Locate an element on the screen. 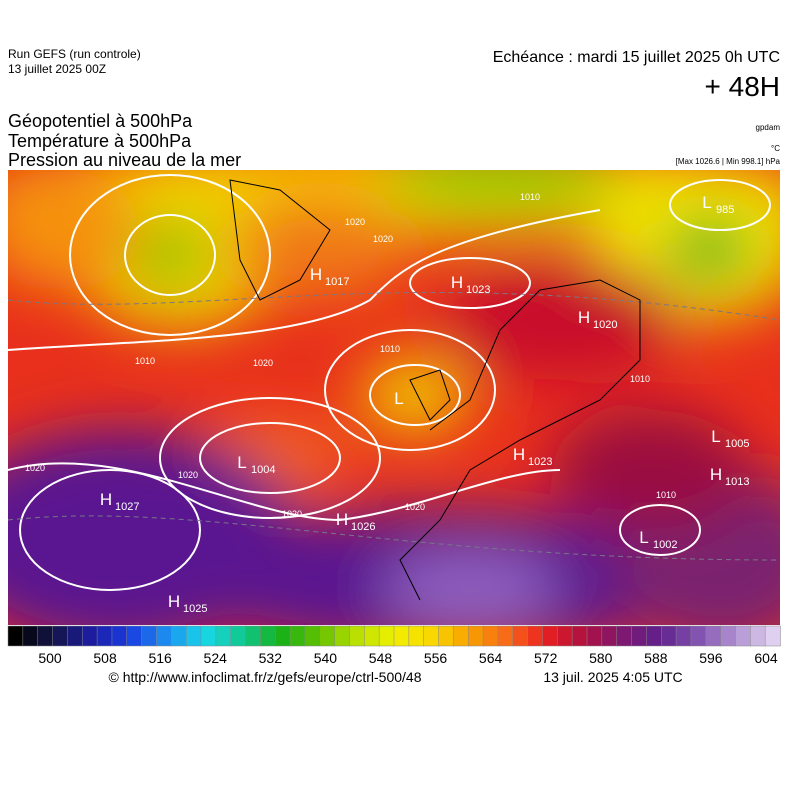 The width and height of the screenshot is (788, 789). colorbar-tick-label: 508 is located at coordinates (105, 658).